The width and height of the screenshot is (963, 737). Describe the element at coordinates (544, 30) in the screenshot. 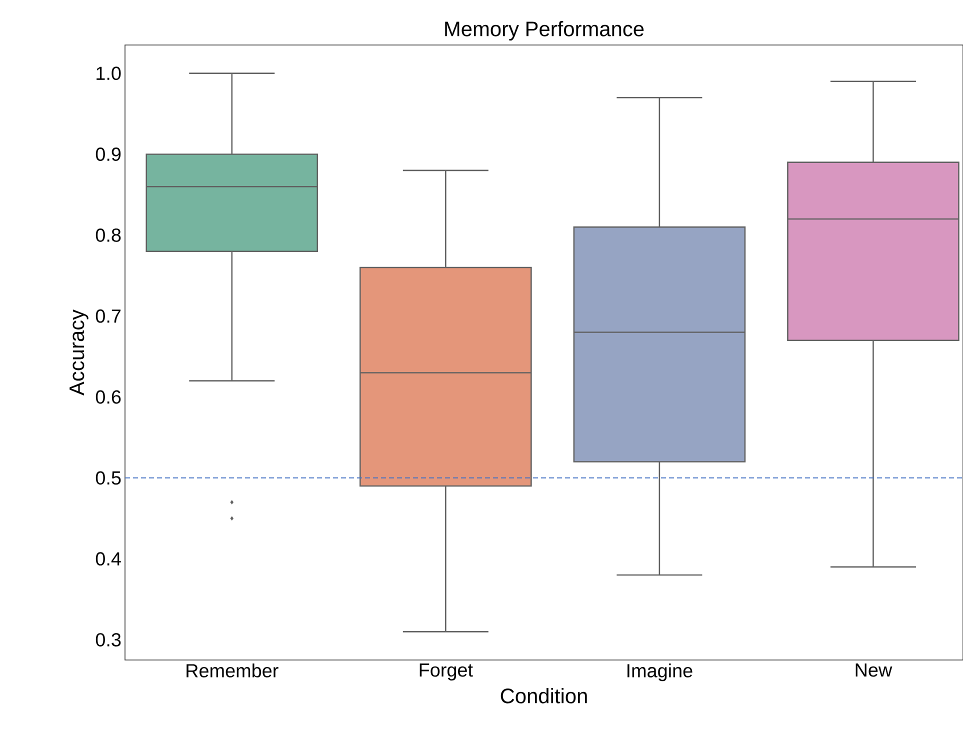

I see `chart-title: Memory Performance` at that location.